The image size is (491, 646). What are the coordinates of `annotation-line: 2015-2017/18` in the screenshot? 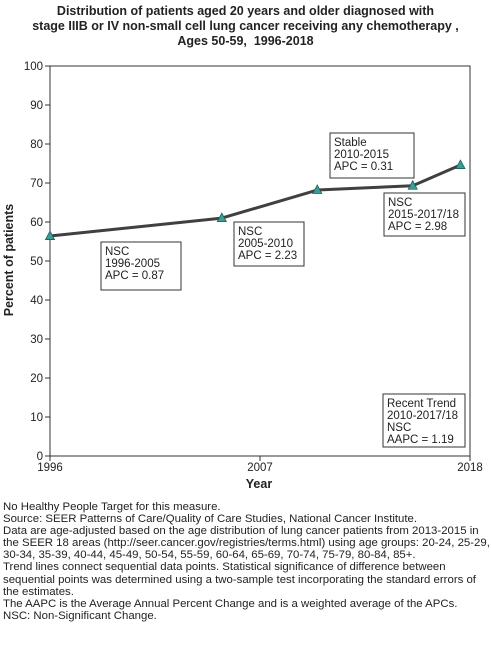 It's located at (423, 215).